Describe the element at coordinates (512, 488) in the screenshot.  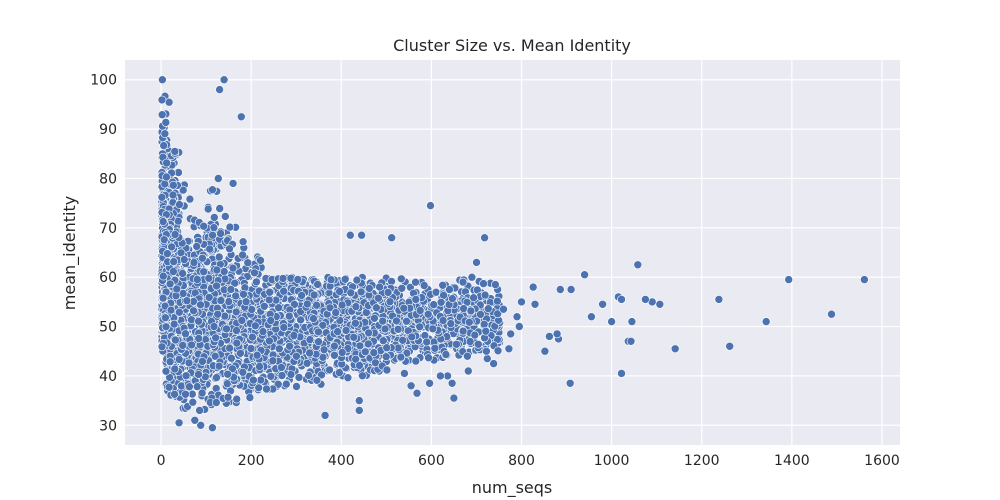
I see `x-axis-title: num_seqs` at that location.